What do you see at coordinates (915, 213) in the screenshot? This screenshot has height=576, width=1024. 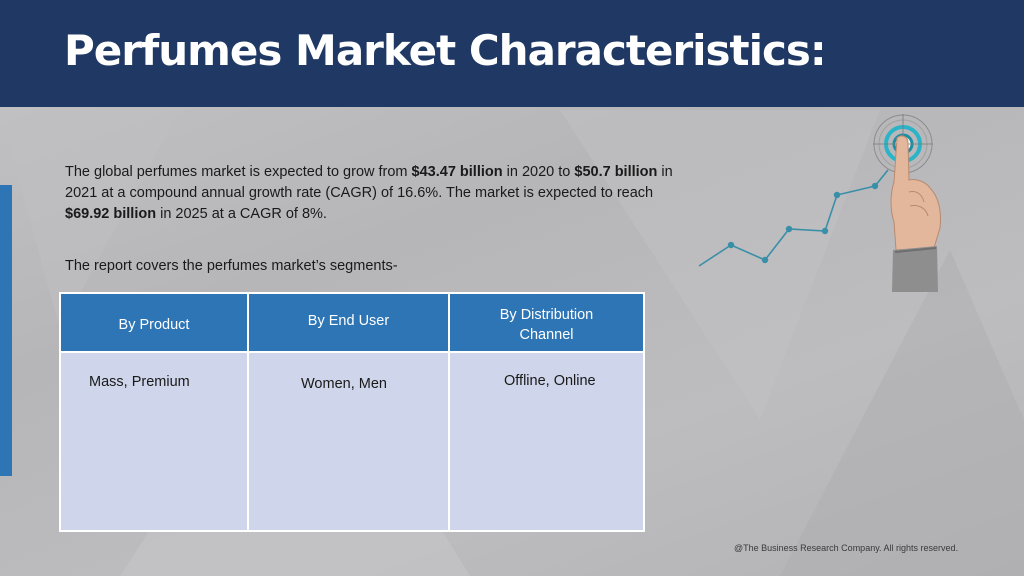 I see `hand-pointing-icon` at bounding box center [915, 213].